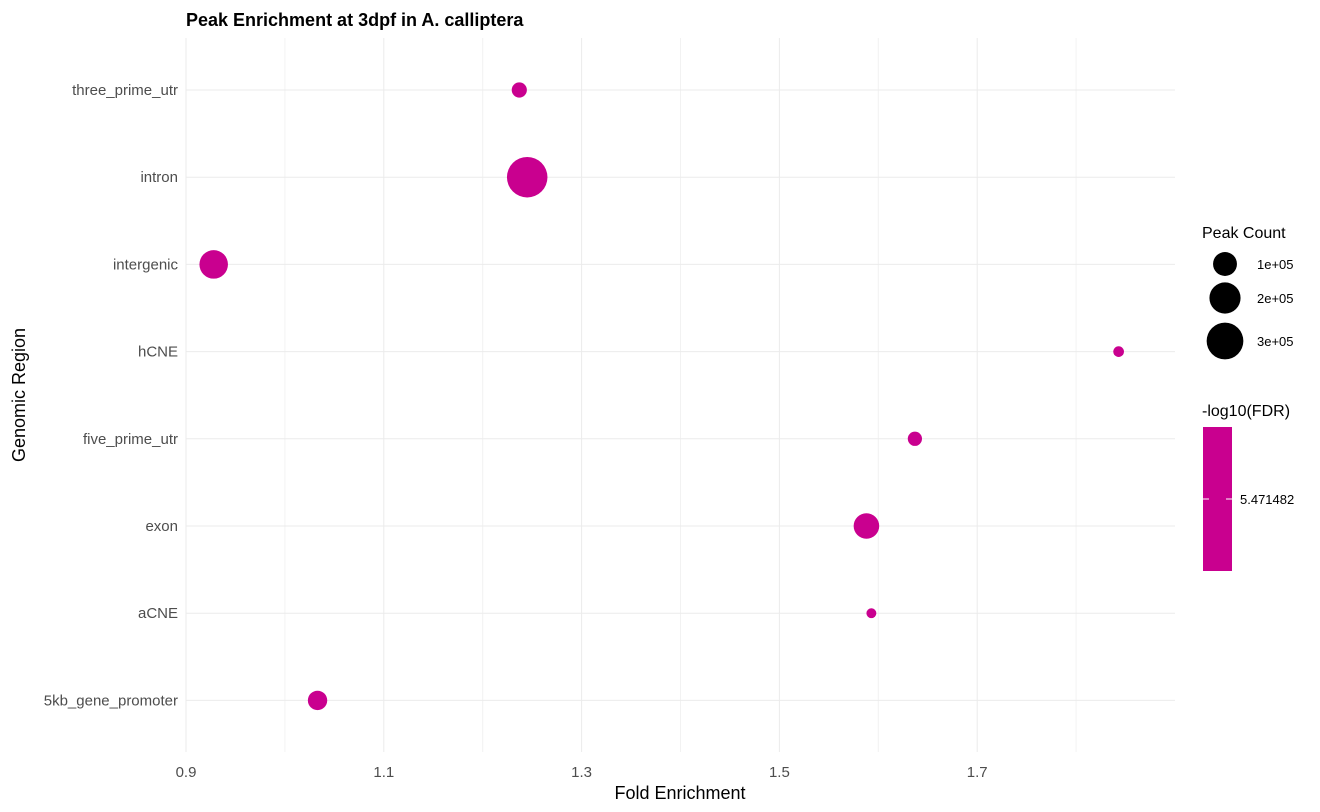 This screenshot has height=812, width=1320. Describe the element at coordinates (1246, 411) in the screenshot. I see `color-legend-title: -log10(FDR)` at that location.